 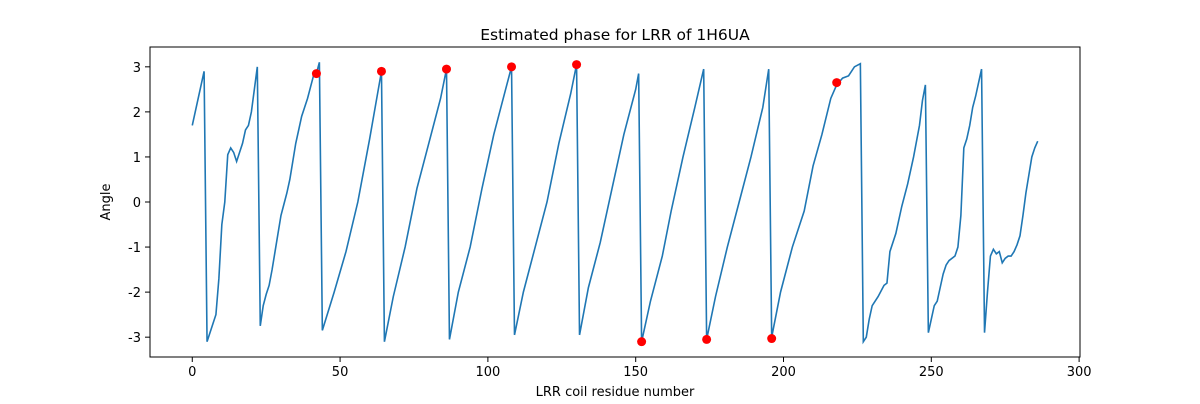 I want to click on x-tick-label: 250, so click(x=931, y=372).